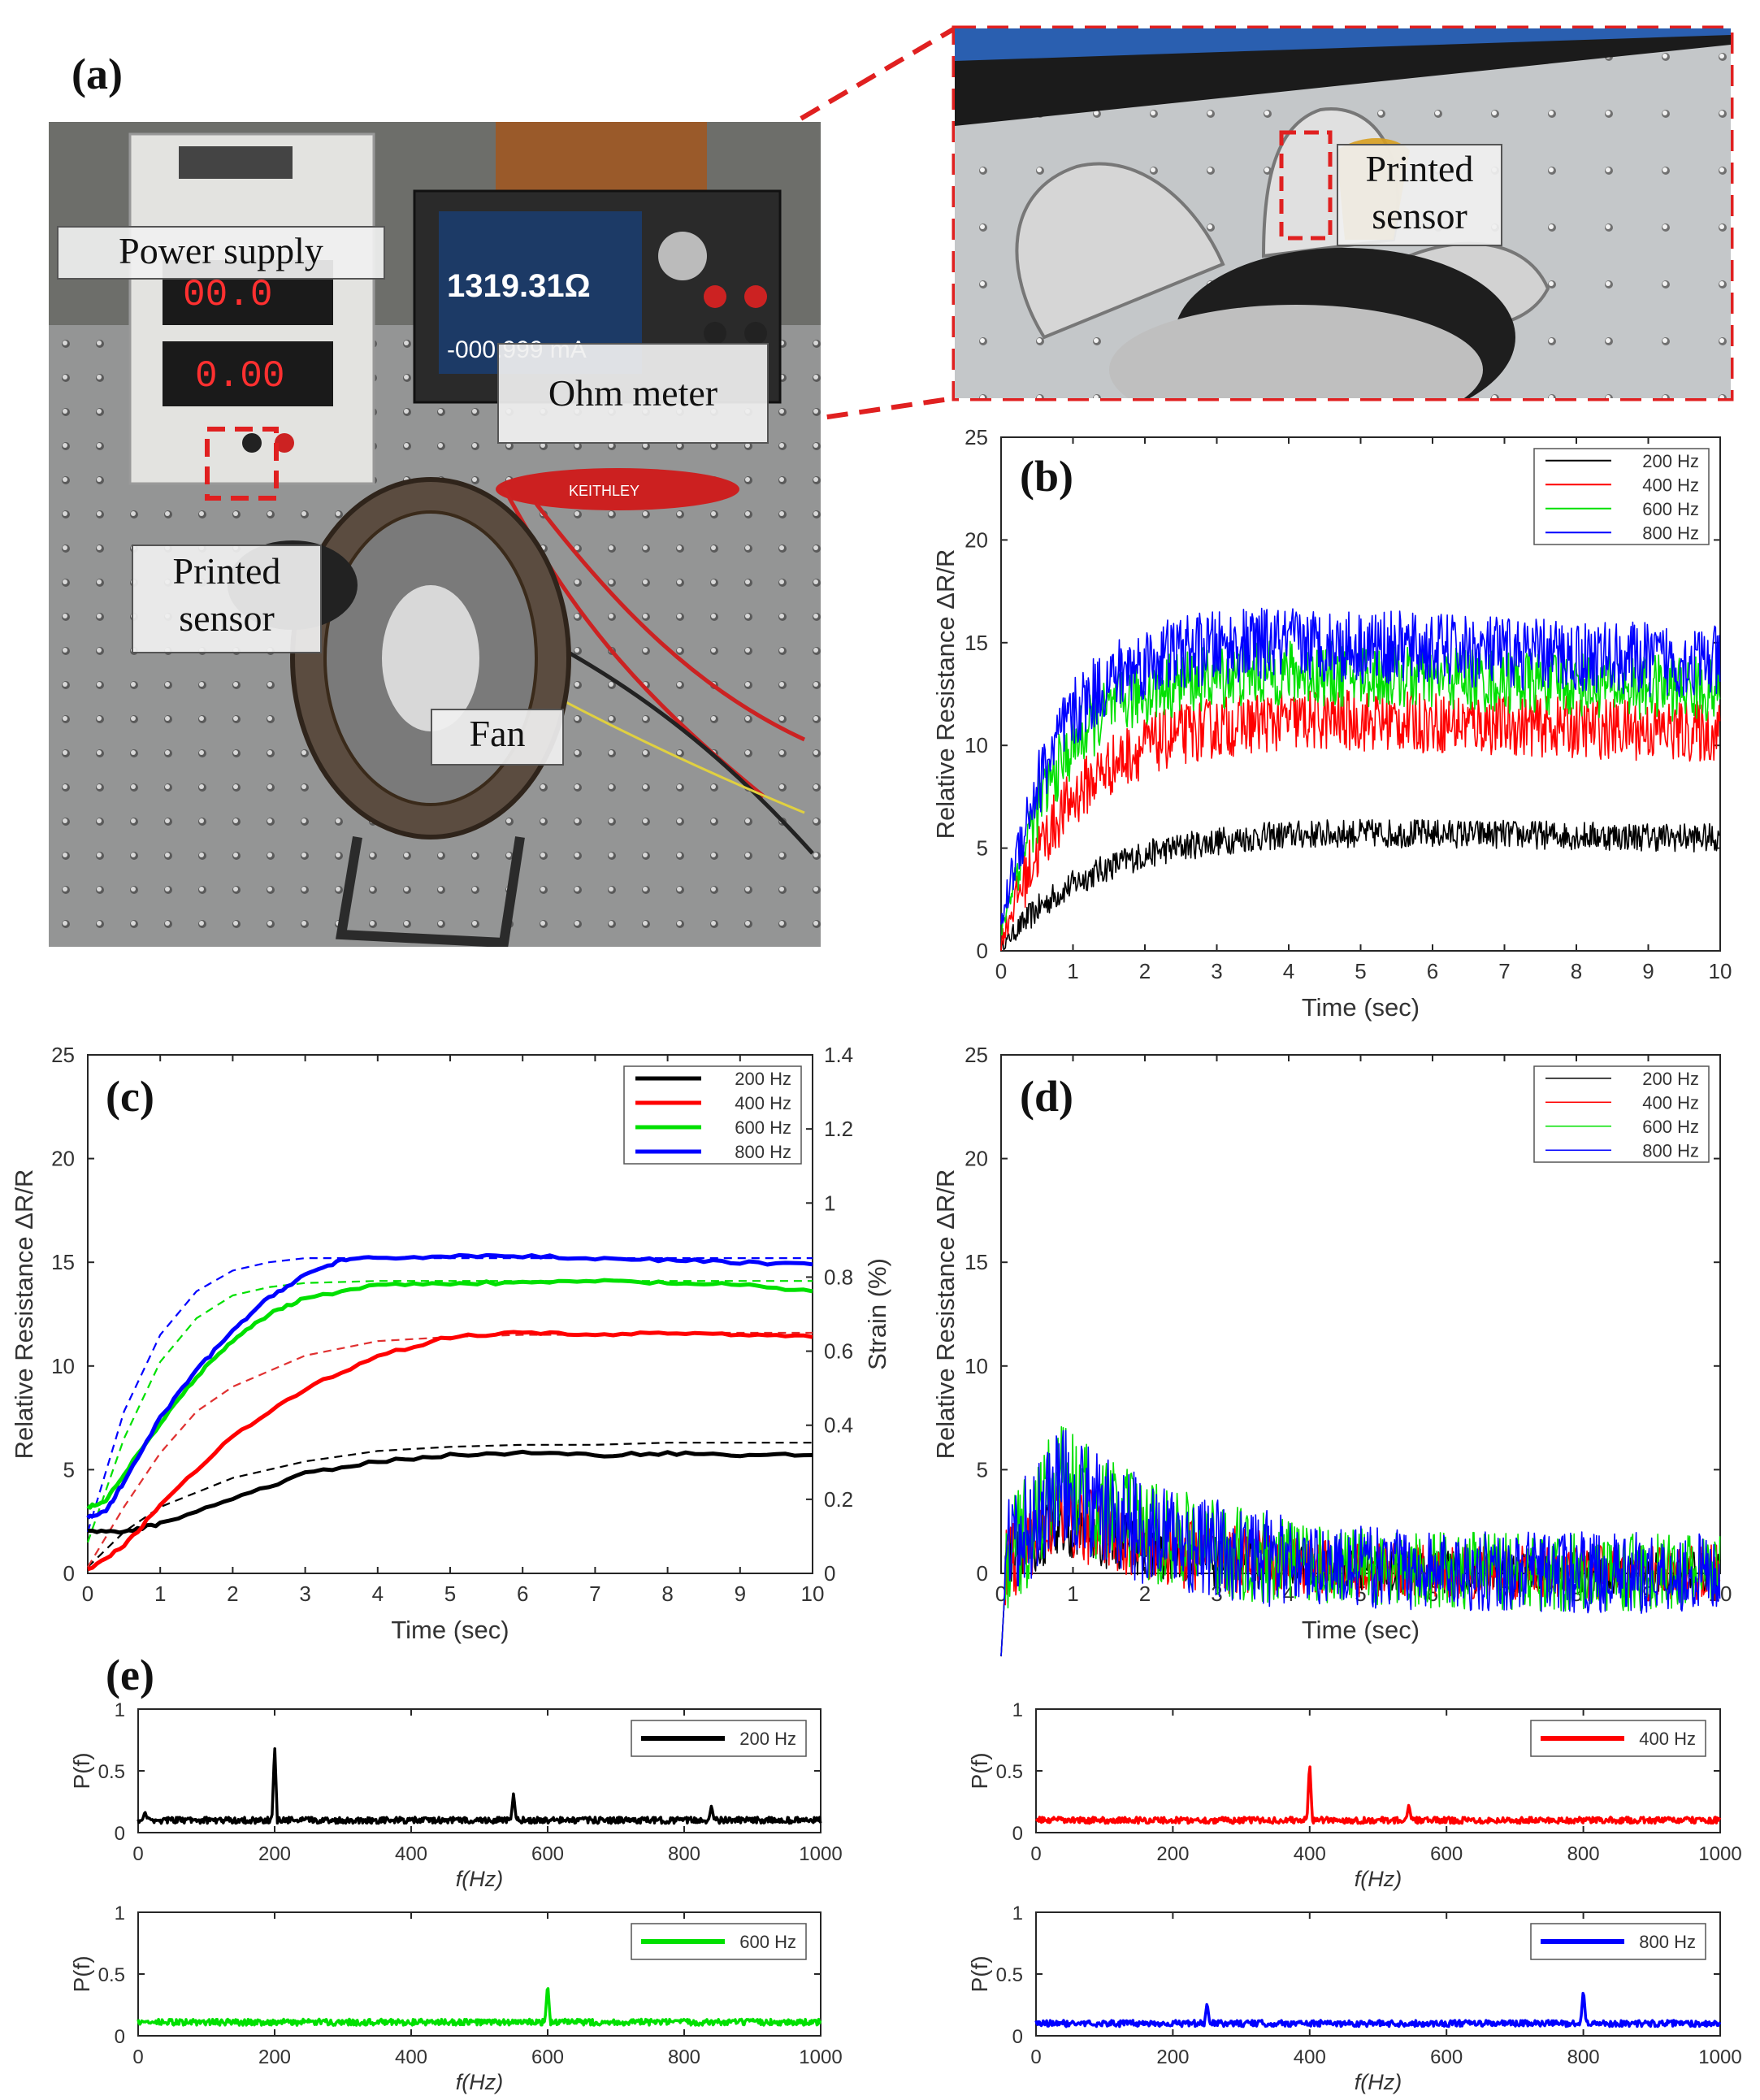 The width and height of the screenshot is (1760, 2100). What do you see at coordinates (1432, 971) in the screenshot?
I see `x-tick-label: 6` at bounding box center [1432, 971].